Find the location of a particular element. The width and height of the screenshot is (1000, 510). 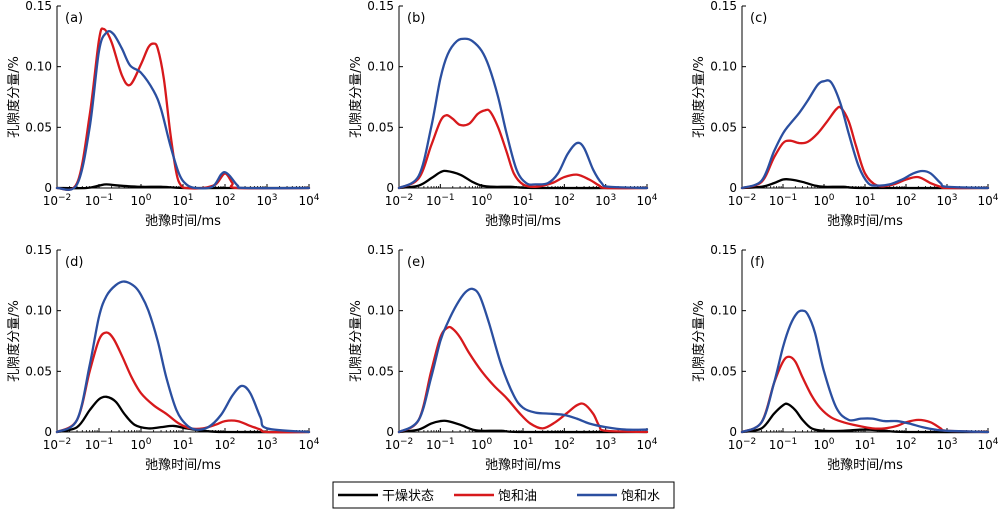

panel-label: (c) is located at coordinates (758, 18).